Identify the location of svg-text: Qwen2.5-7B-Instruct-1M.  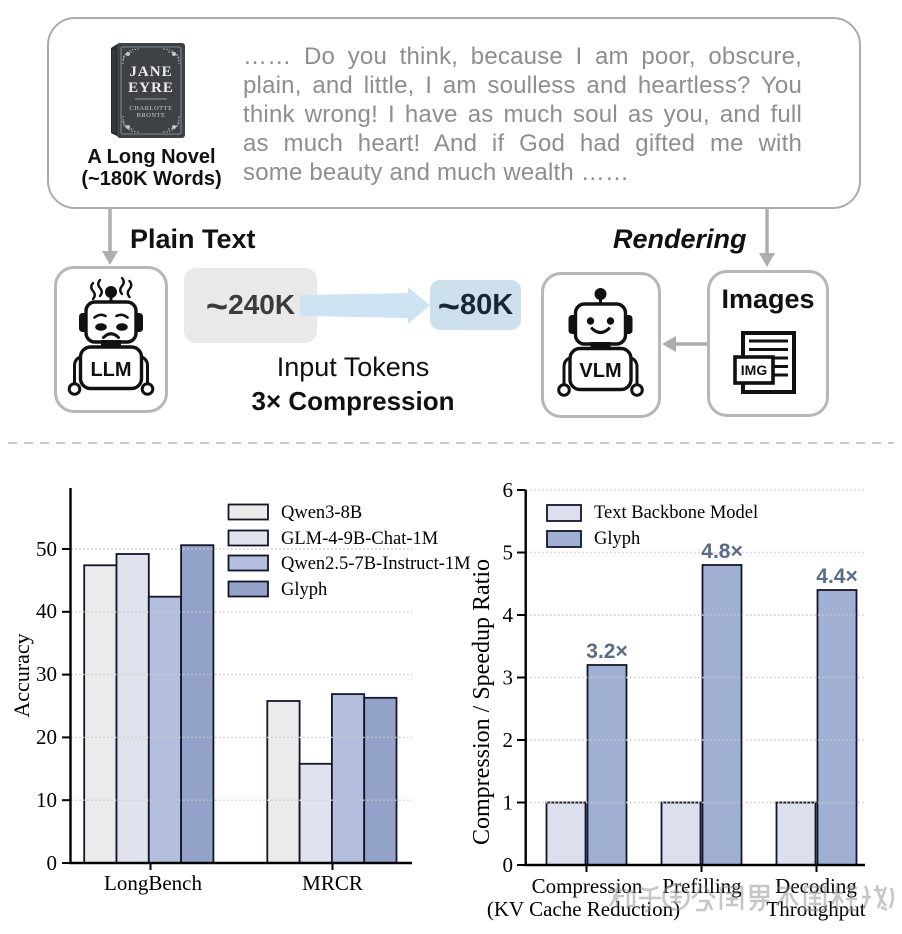
(376, 564).